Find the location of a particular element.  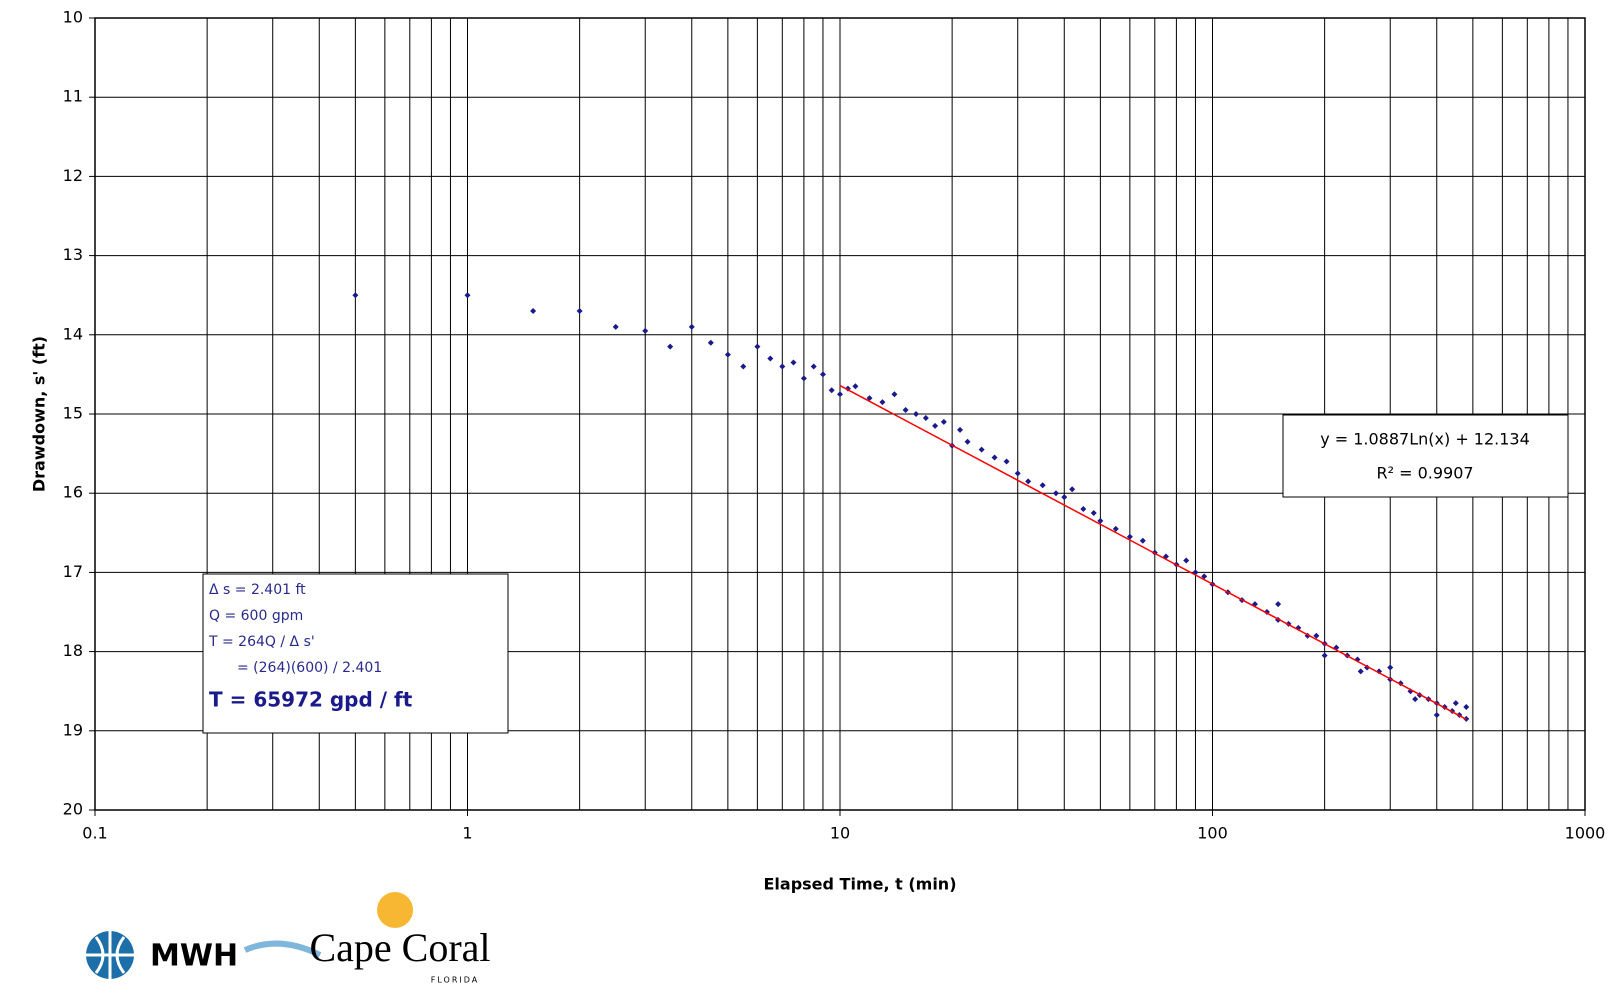

mwh-logo: MWH is located at coordinates (204, 955).